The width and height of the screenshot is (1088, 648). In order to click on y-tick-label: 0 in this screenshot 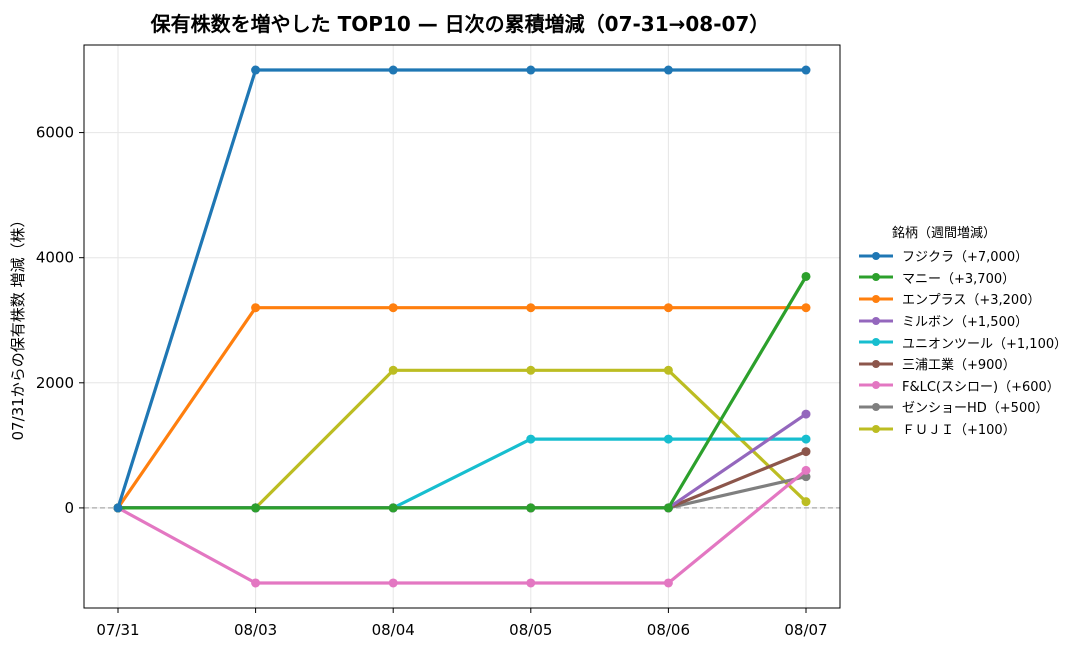, I will do `click(69, 508)`.